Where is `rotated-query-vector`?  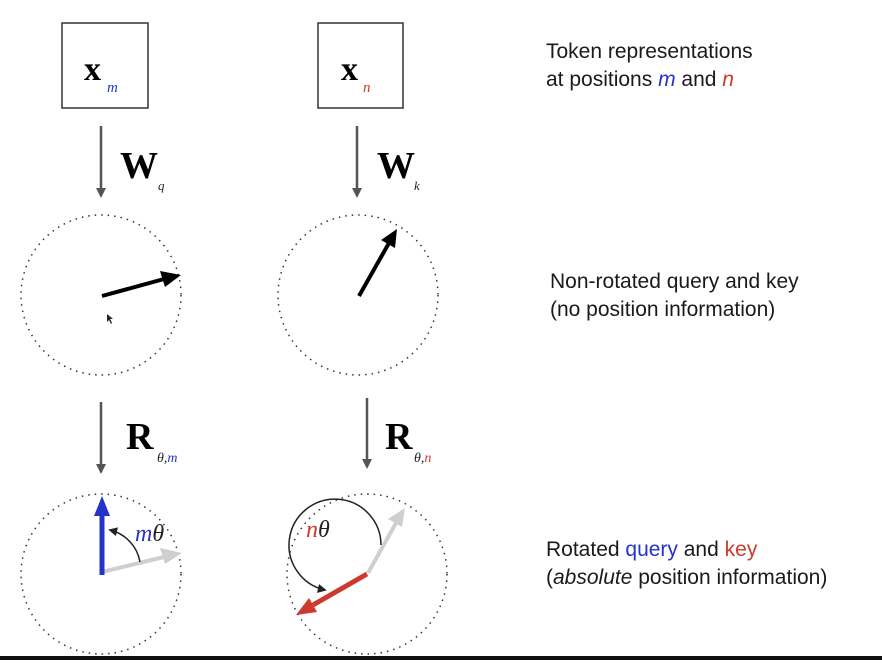
rotated-query-vector is located at coordinates (102, 535).